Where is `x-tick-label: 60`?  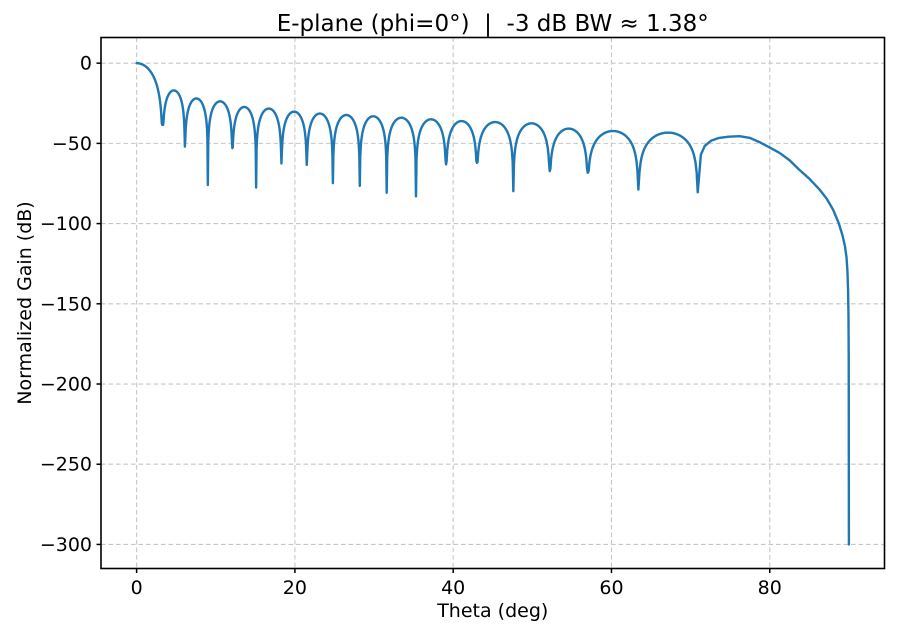 x-tick-label: 60 is located at coordinates (611, 588).